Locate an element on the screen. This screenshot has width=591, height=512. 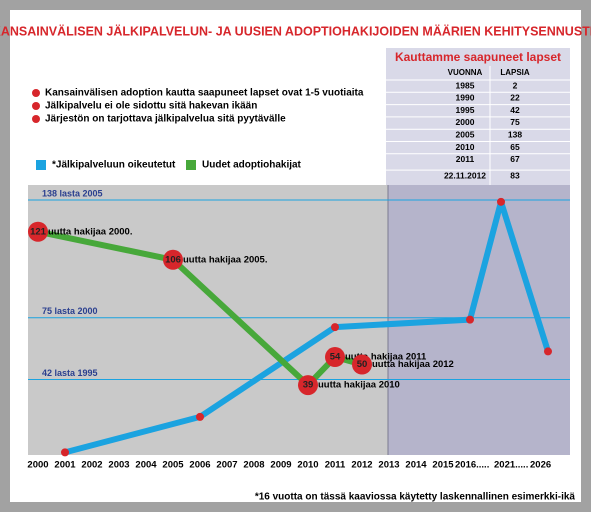
x-tick-label: 2015 is located at coordinates (443, 465).